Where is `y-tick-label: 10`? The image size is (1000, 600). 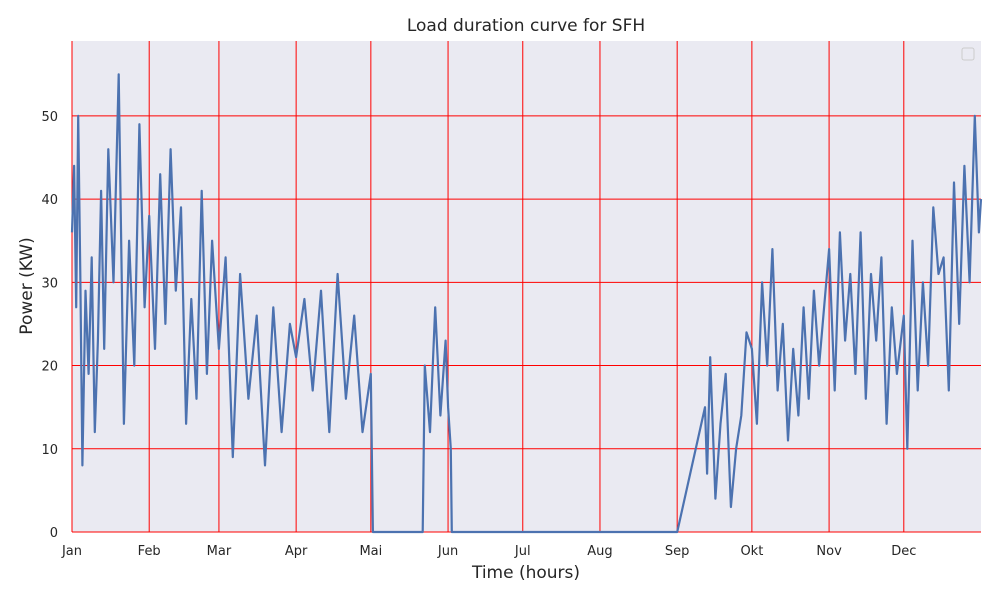 y-tick-label: 10 is located at coordinates (49, 450).